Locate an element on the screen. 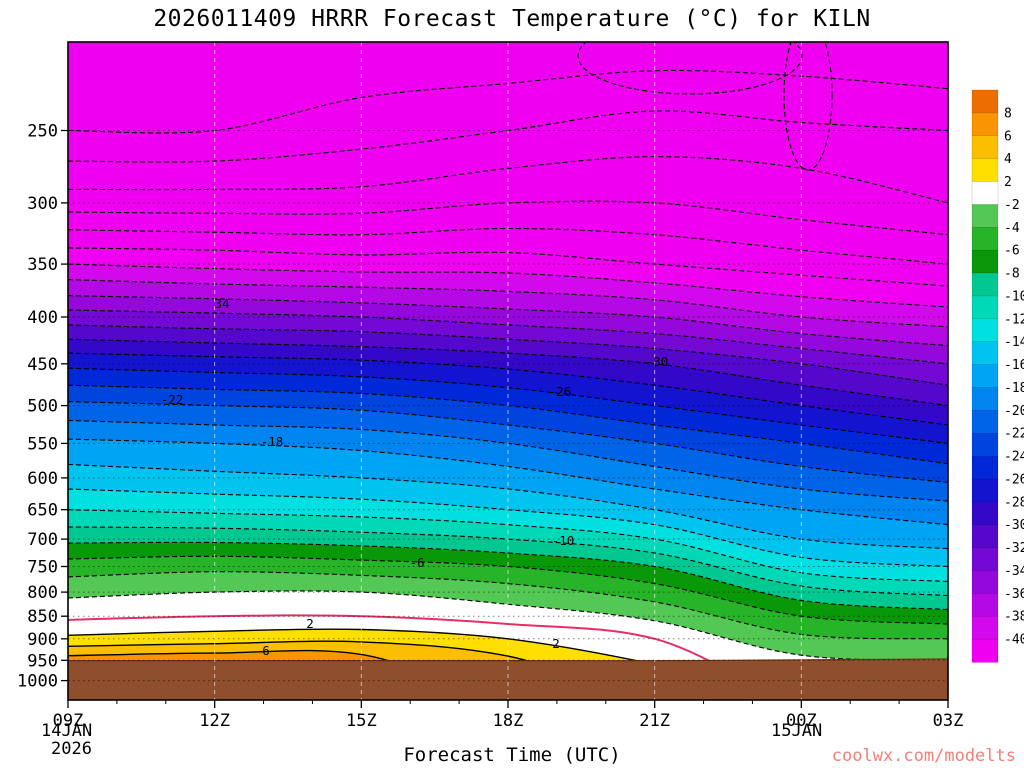 This screenshot has height=768, width=1024. colorbar-label: -10 is located at coordinates (1014, 296).